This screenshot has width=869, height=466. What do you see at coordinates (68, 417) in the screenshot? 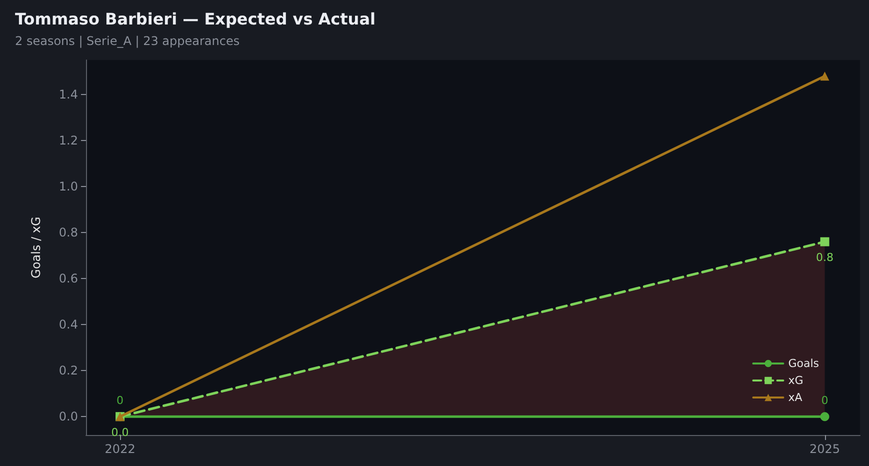
I see `y-tick-label: 0.0` at bounding box center [68, 417].